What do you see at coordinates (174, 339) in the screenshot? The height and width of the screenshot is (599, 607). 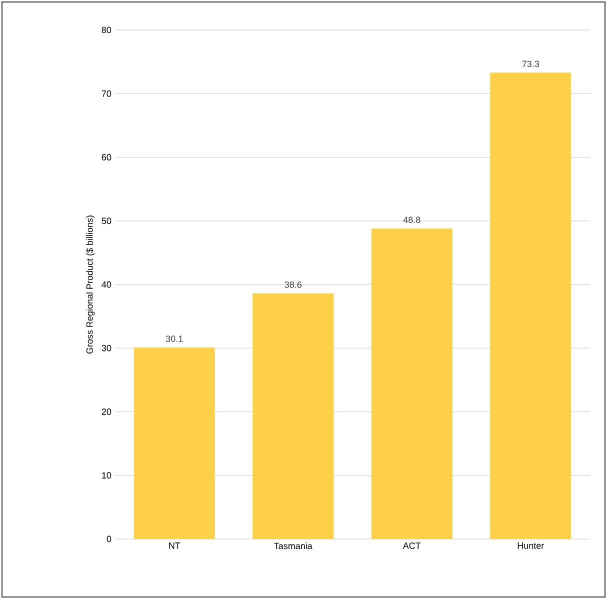 I see `data-label: 30.1` at bounding box center [174, 339].